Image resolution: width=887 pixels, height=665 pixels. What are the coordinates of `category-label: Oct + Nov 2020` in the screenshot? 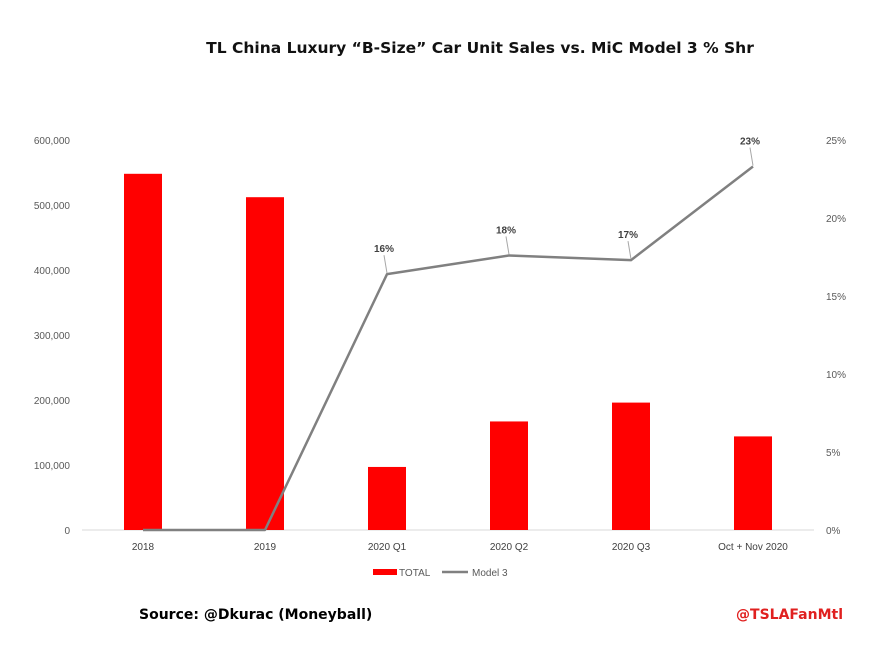 It's located at (753, 547).